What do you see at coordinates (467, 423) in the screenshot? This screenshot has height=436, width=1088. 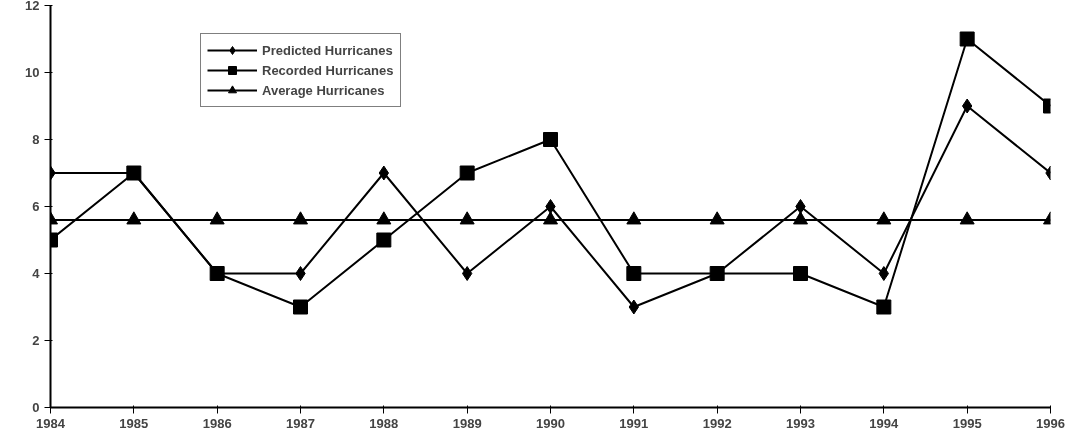 I see `x-tick-label: 1989` at bounding box center [467, 423].